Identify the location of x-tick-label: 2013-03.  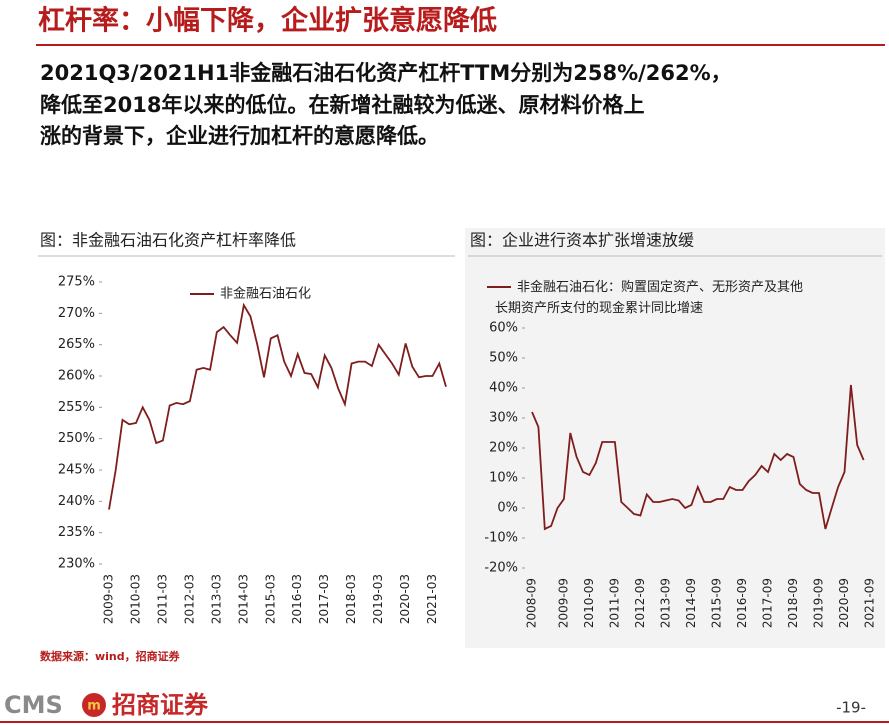
(216, 599).